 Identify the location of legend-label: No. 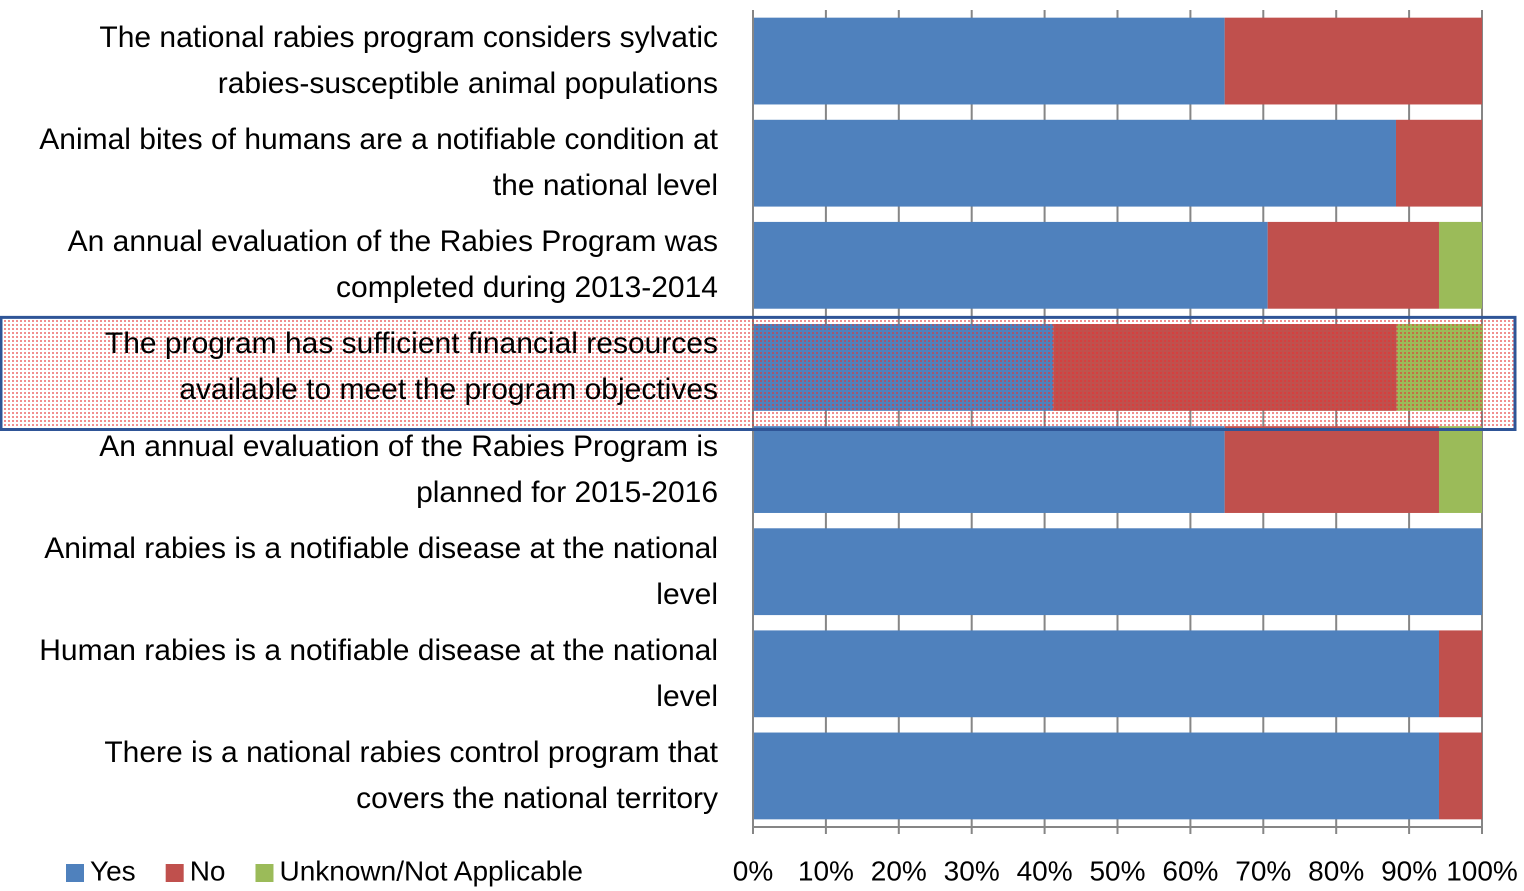
(208, 870).